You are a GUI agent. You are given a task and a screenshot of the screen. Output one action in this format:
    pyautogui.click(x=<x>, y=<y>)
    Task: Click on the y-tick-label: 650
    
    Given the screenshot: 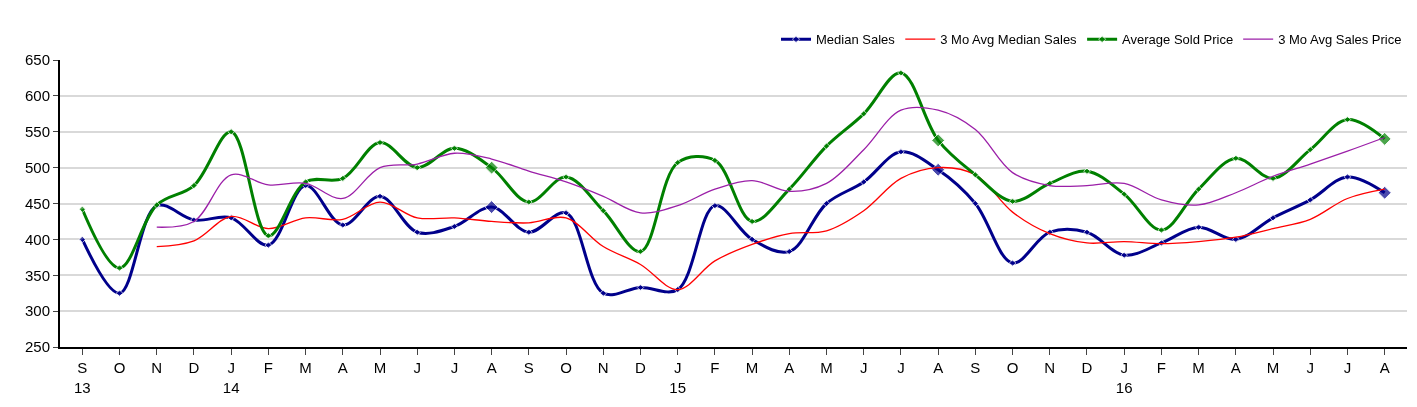 What is the action you would take?
    pyautogui.click(x=37, y=60)
    